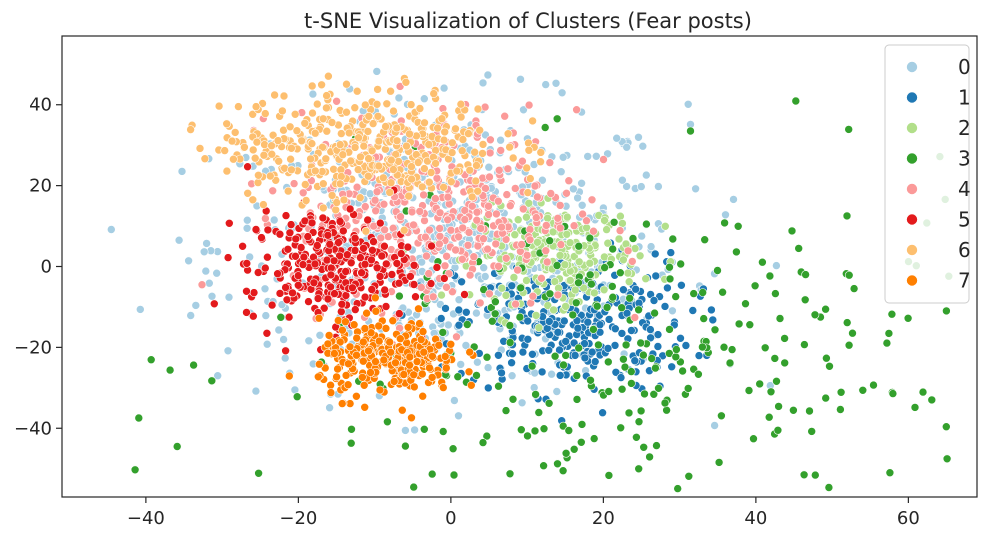 The image size is (1002, 541). Describe the element at coordinates (964, 220) in the screenshot. I see `legend-label-5: 5` at that location.